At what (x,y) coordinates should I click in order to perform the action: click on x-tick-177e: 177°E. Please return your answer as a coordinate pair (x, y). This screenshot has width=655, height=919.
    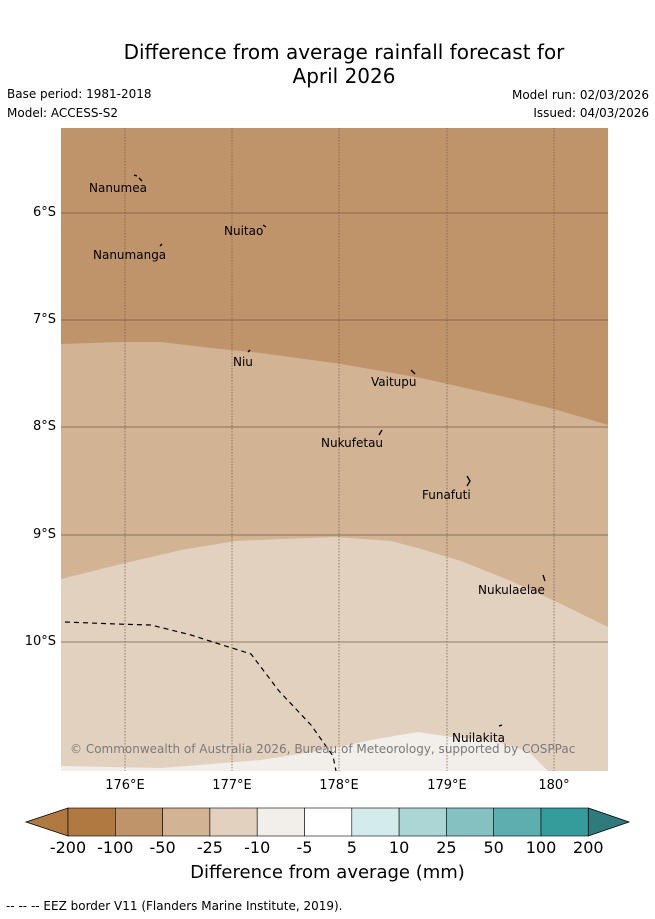
    Looking at the image, I should click on (232, 785).